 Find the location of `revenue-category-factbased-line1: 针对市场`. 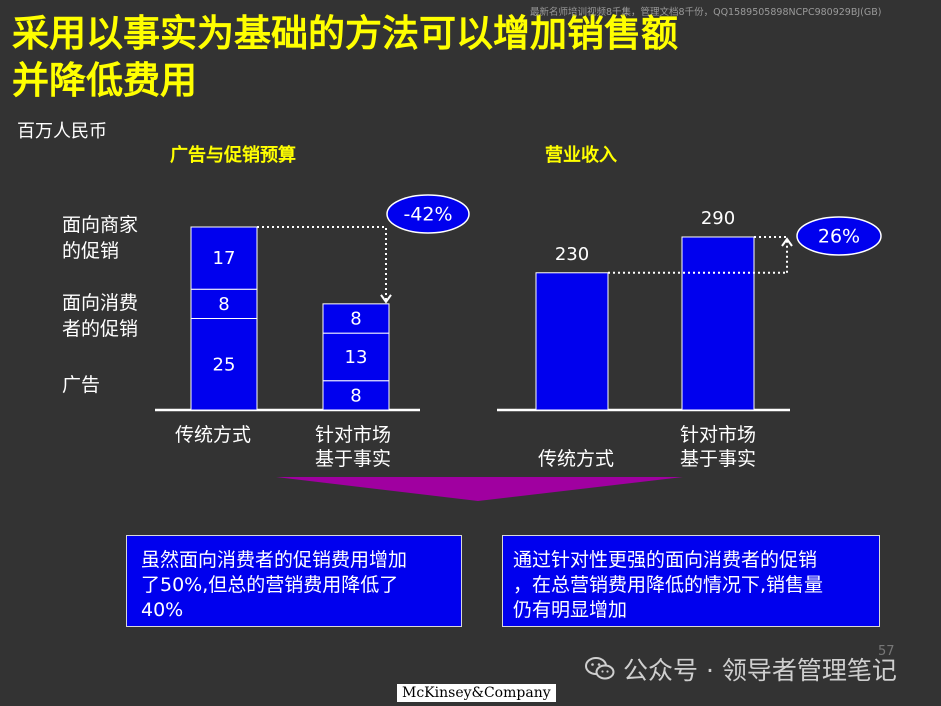

revenue-category-factbased-line1: 针对市场 is located at coordinates (717, 435).